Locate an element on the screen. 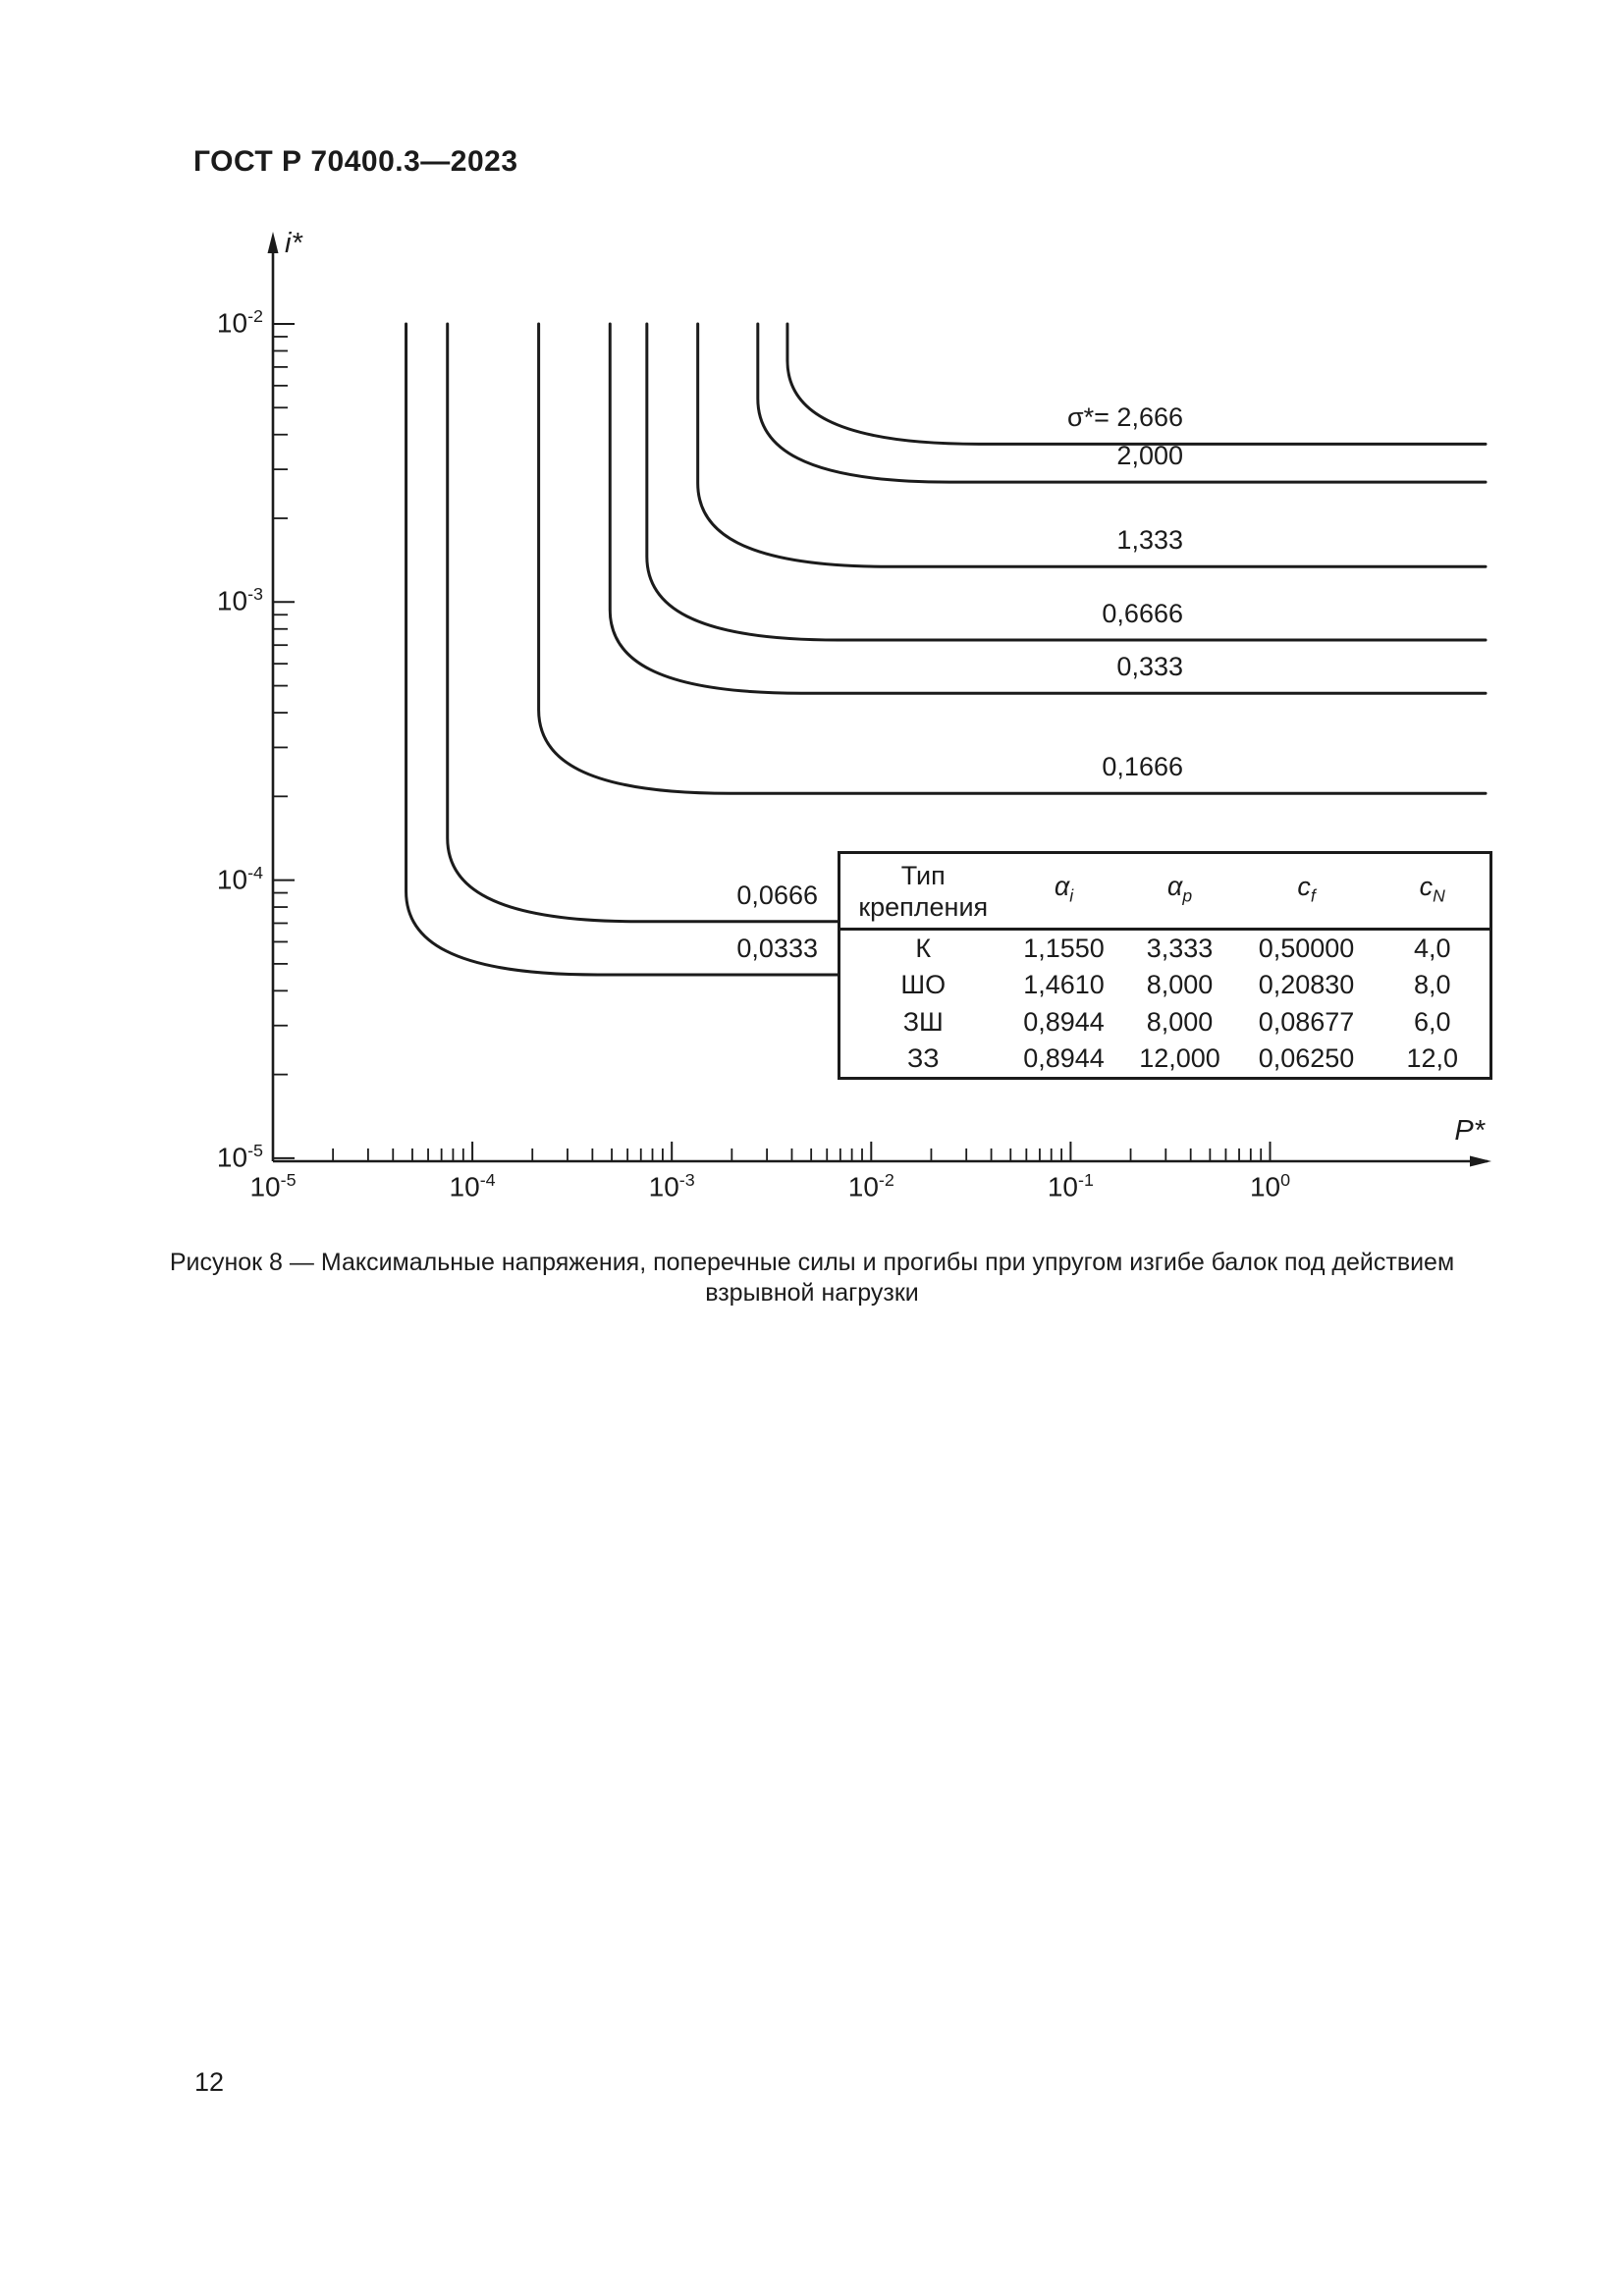 The height and width of the screenshot is (2296, 1624). y-axis-arrow is located at coordinates (273, 243).